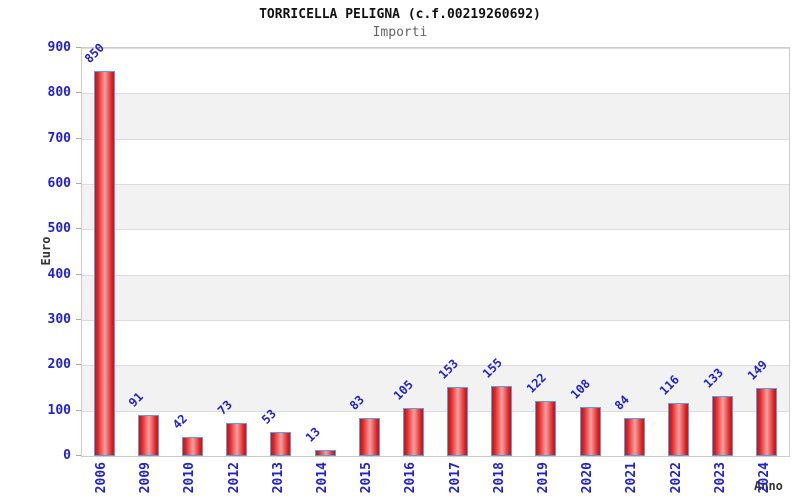 Image resolution: width=800 pixels, height=500 pixels. What do you see at coordinates (764, 478) in the screenshot?
I see `x-axis-tick-label: 2024` at bounding box center [764, 478].